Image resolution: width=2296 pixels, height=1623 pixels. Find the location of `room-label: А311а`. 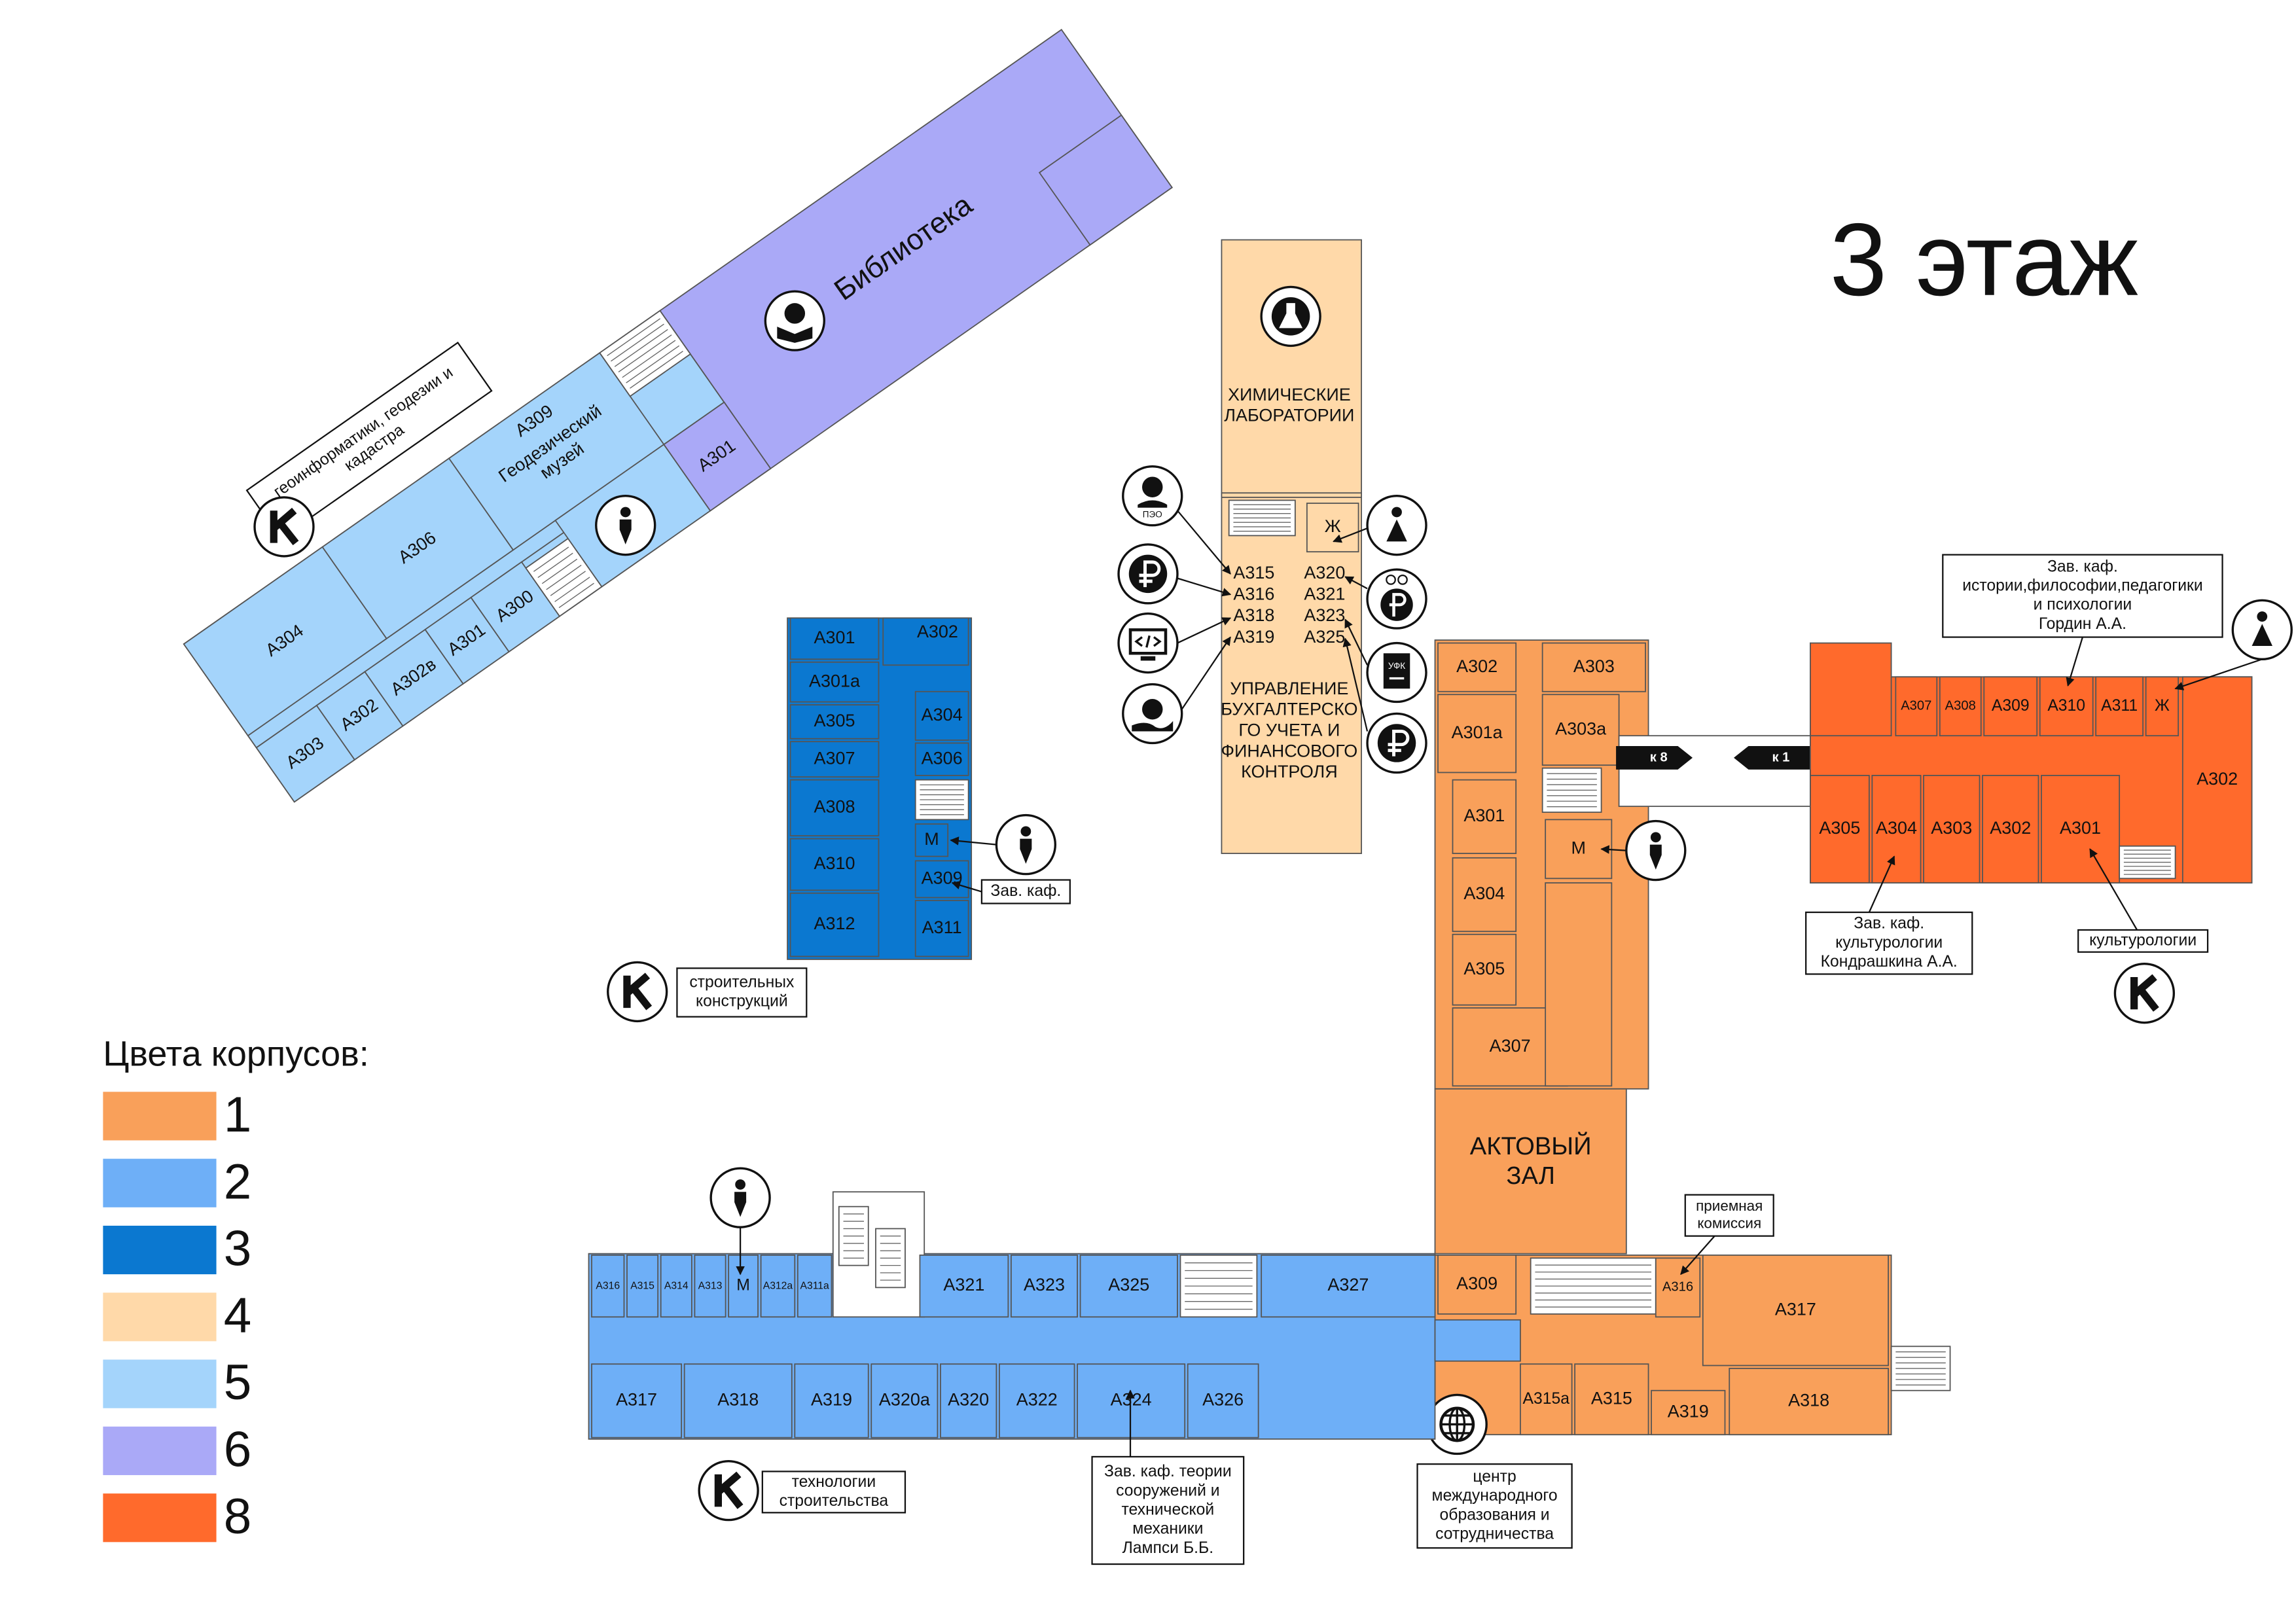

room-label: А311а is located at coordinates (815, 1285).